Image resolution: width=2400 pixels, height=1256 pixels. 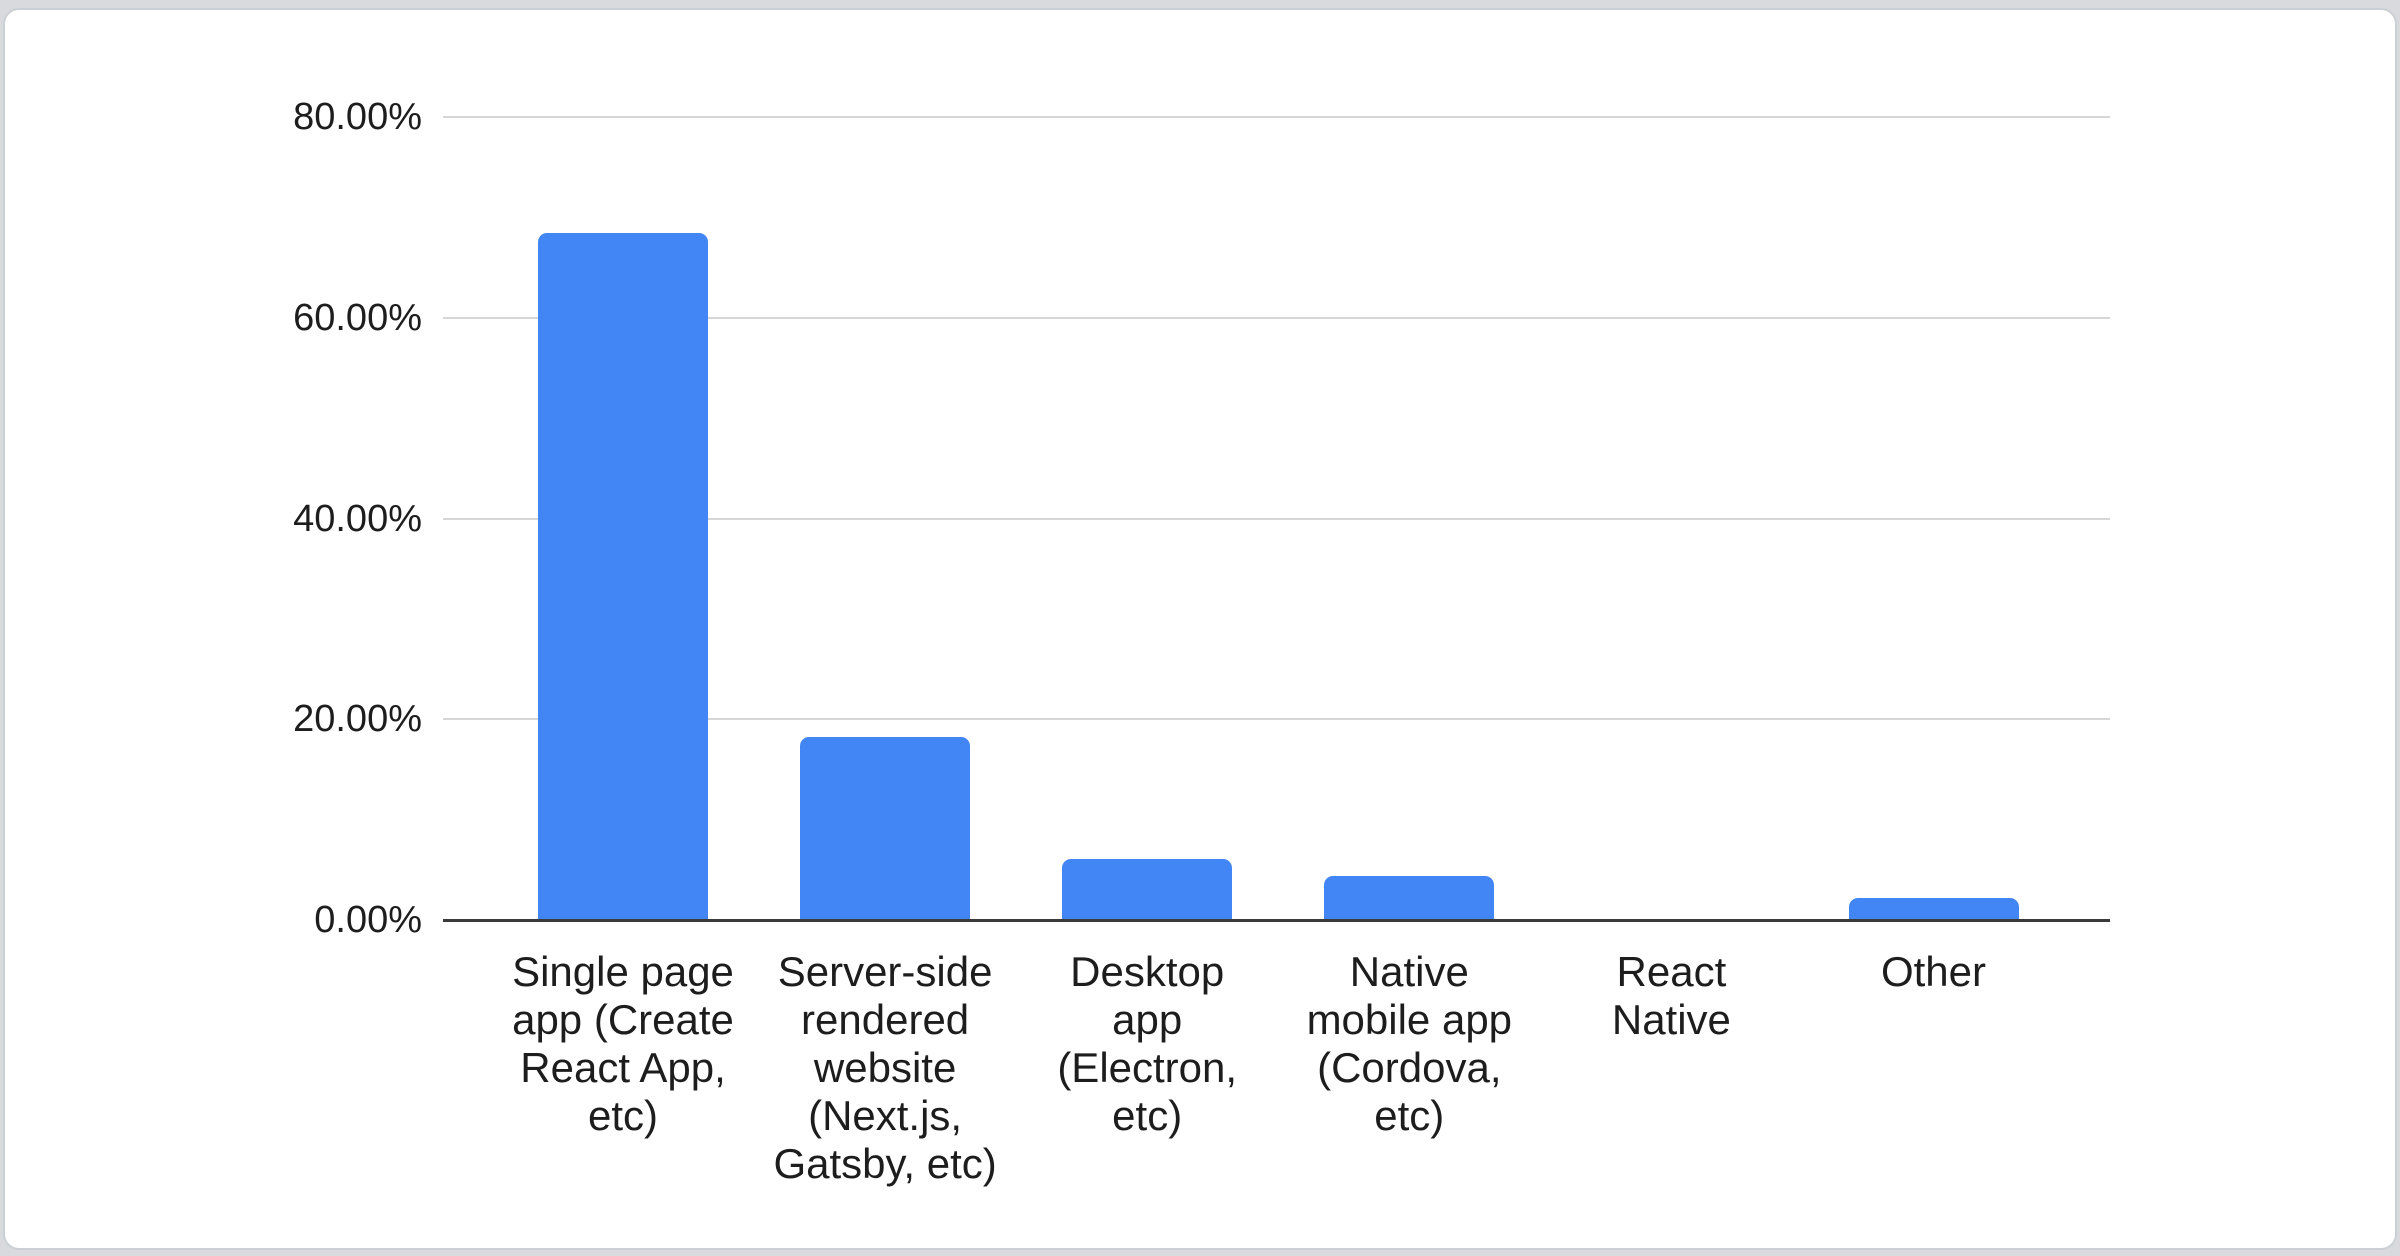 What do you see at coordinates (357, 317) in the screenshot?
I see `y-tick-label: 60.00%` at bounding box center [357, 317].